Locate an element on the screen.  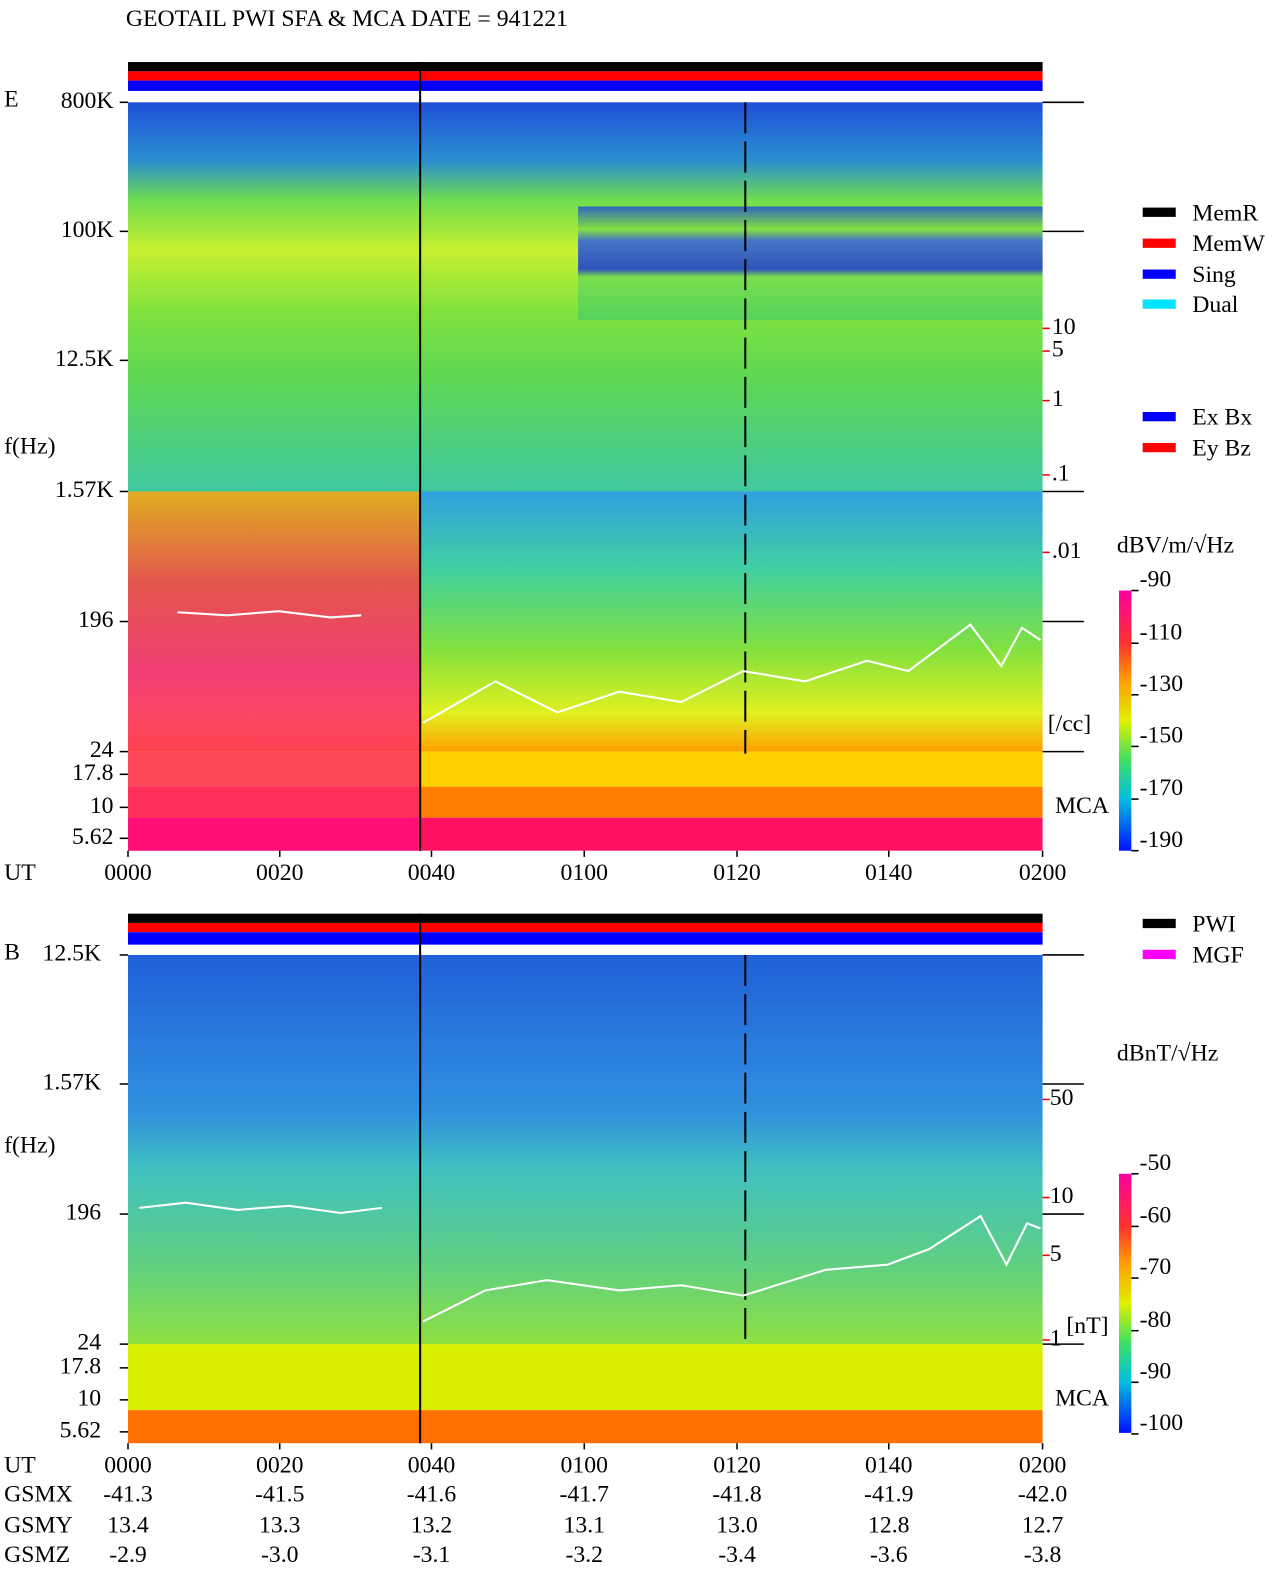
field-tick-label: 1 is located at coordinates (1056, 1338).